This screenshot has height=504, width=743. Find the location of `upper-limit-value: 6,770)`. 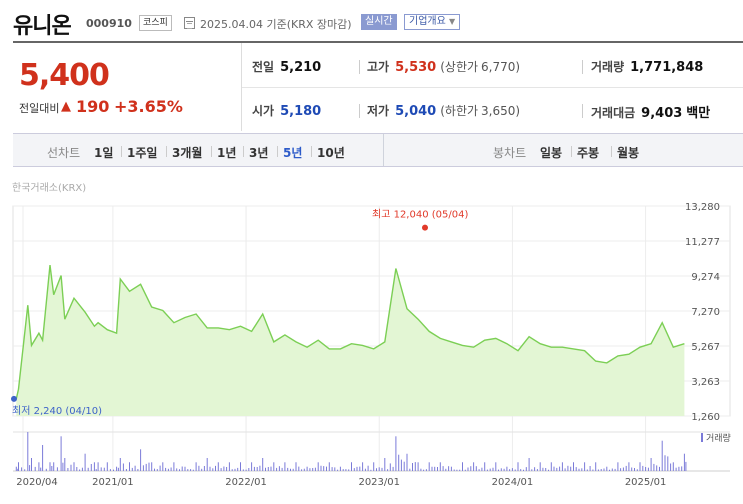

upper-limit-value: 6,770) is located at coordinates (501, 67).